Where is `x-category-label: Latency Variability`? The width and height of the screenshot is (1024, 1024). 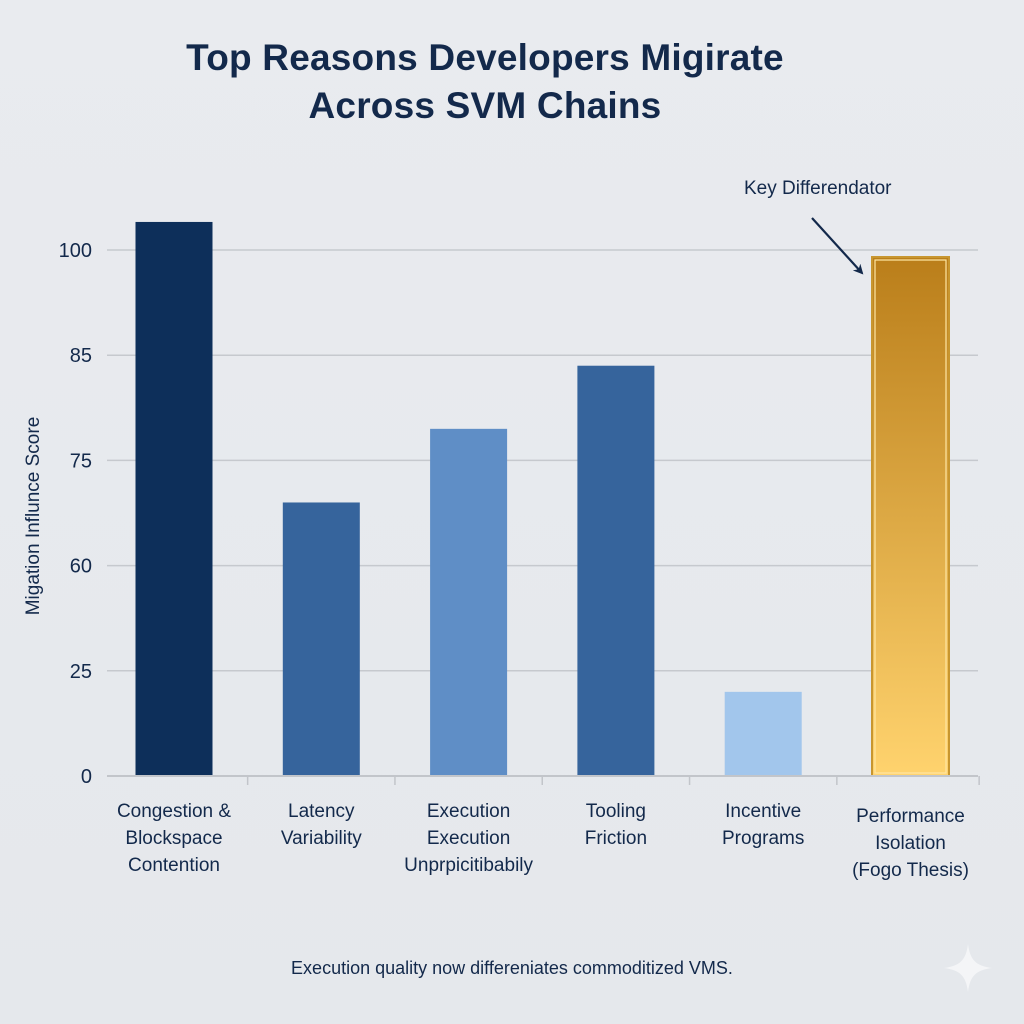
x-category-label: Latency Variability is located at coordinates (321, 825).